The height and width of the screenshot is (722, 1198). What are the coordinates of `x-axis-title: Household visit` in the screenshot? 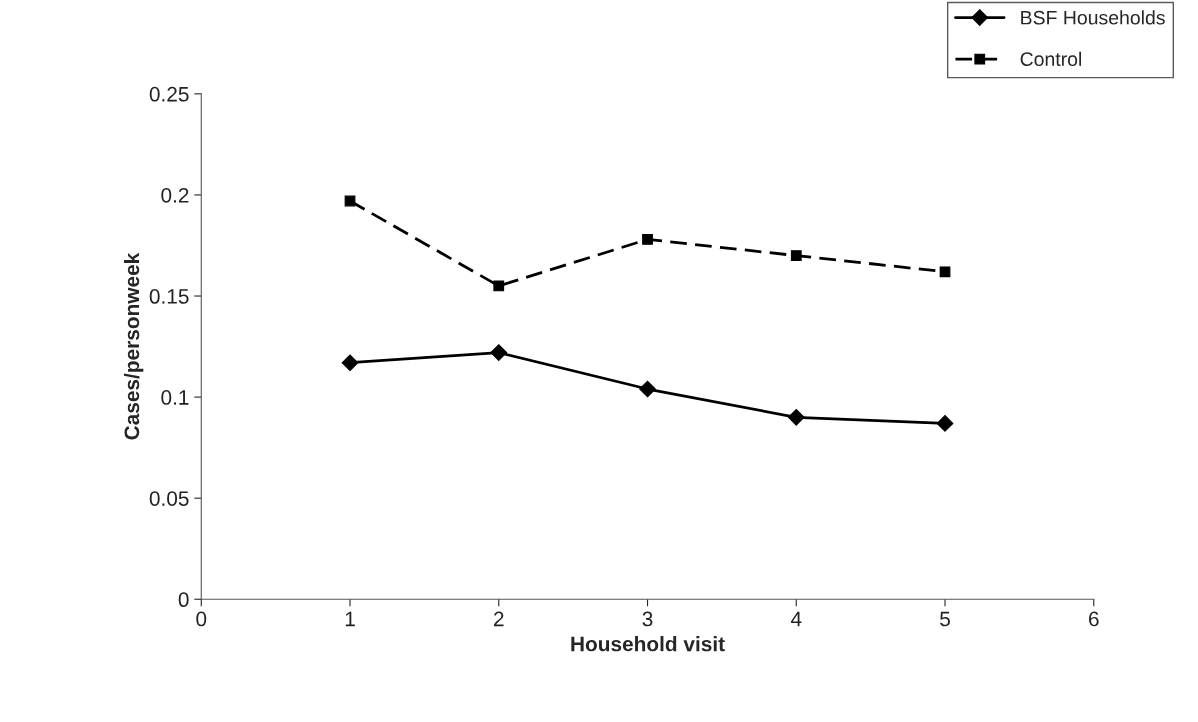 It's located at (648, 644).